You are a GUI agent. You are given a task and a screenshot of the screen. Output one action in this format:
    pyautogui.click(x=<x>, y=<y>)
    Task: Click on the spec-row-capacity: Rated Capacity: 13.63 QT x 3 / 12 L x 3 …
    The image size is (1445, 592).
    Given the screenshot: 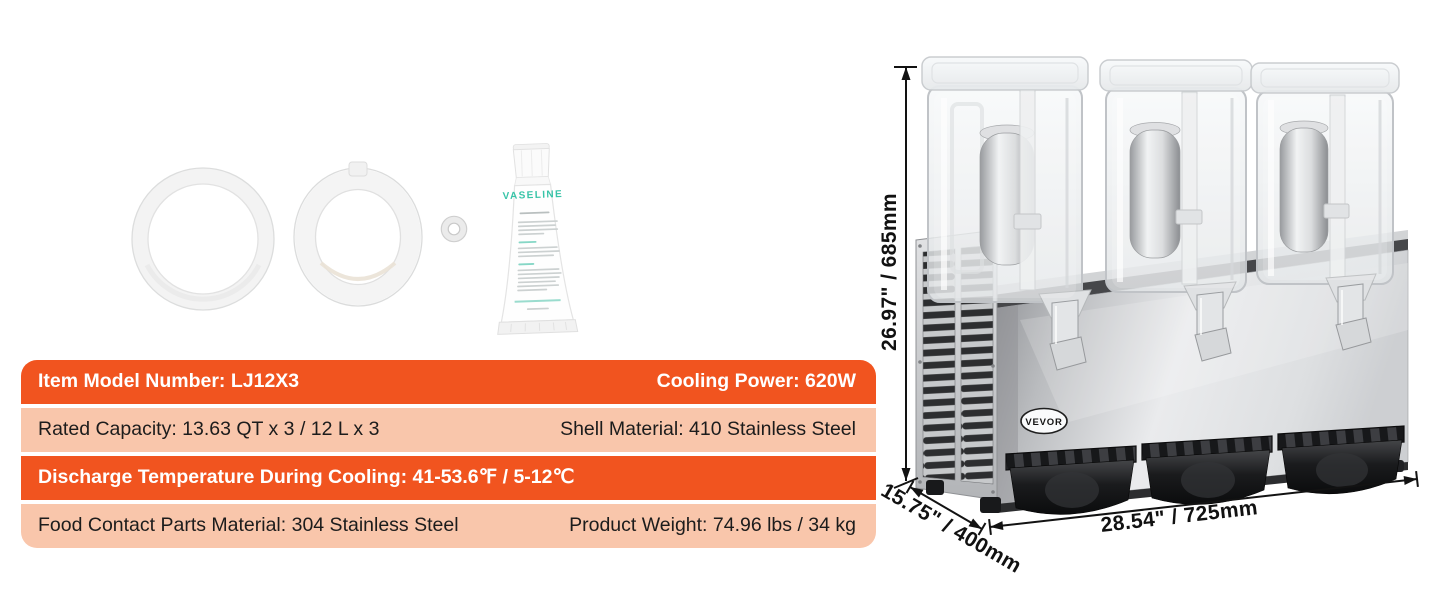 What is the action you would take?
    pyautogui.click(x=448, y=430)
    